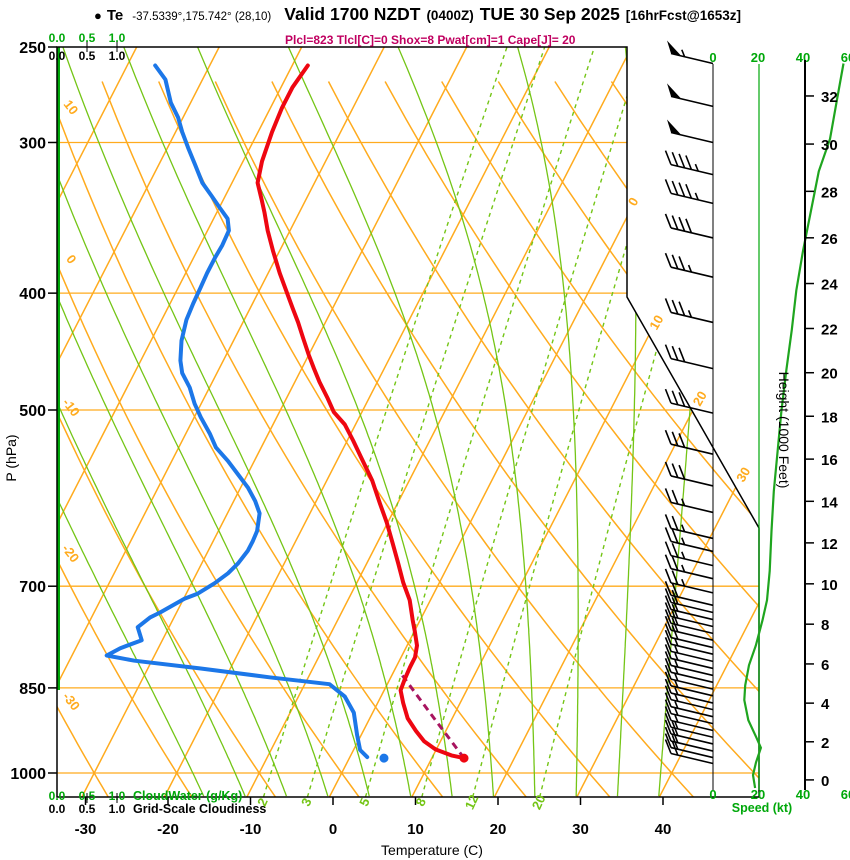  Describe the element at coordinates (384, 758) in the screenshot. I see `surface-dewpoint-dot` at that location.